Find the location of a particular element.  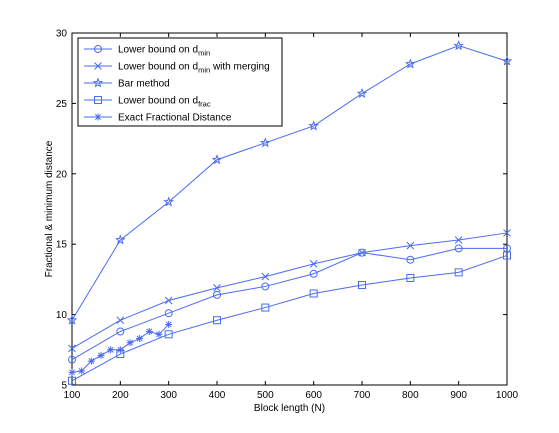

legend-label: Lower bound on dfrac is located at coordinates (164, 102).